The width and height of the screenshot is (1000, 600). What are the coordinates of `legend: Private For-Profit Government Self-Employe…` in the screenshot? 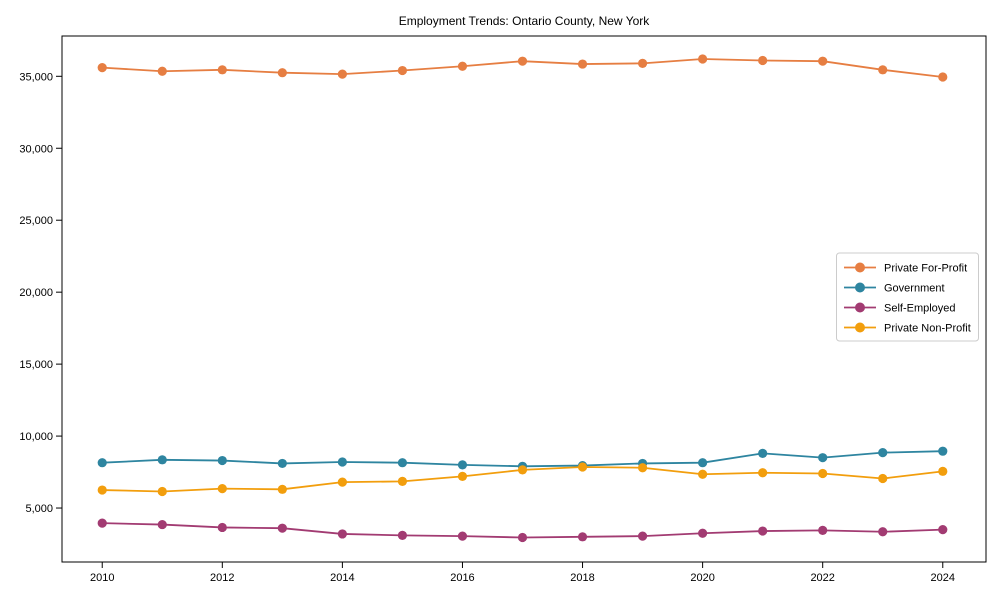 It's located at (907, 297).